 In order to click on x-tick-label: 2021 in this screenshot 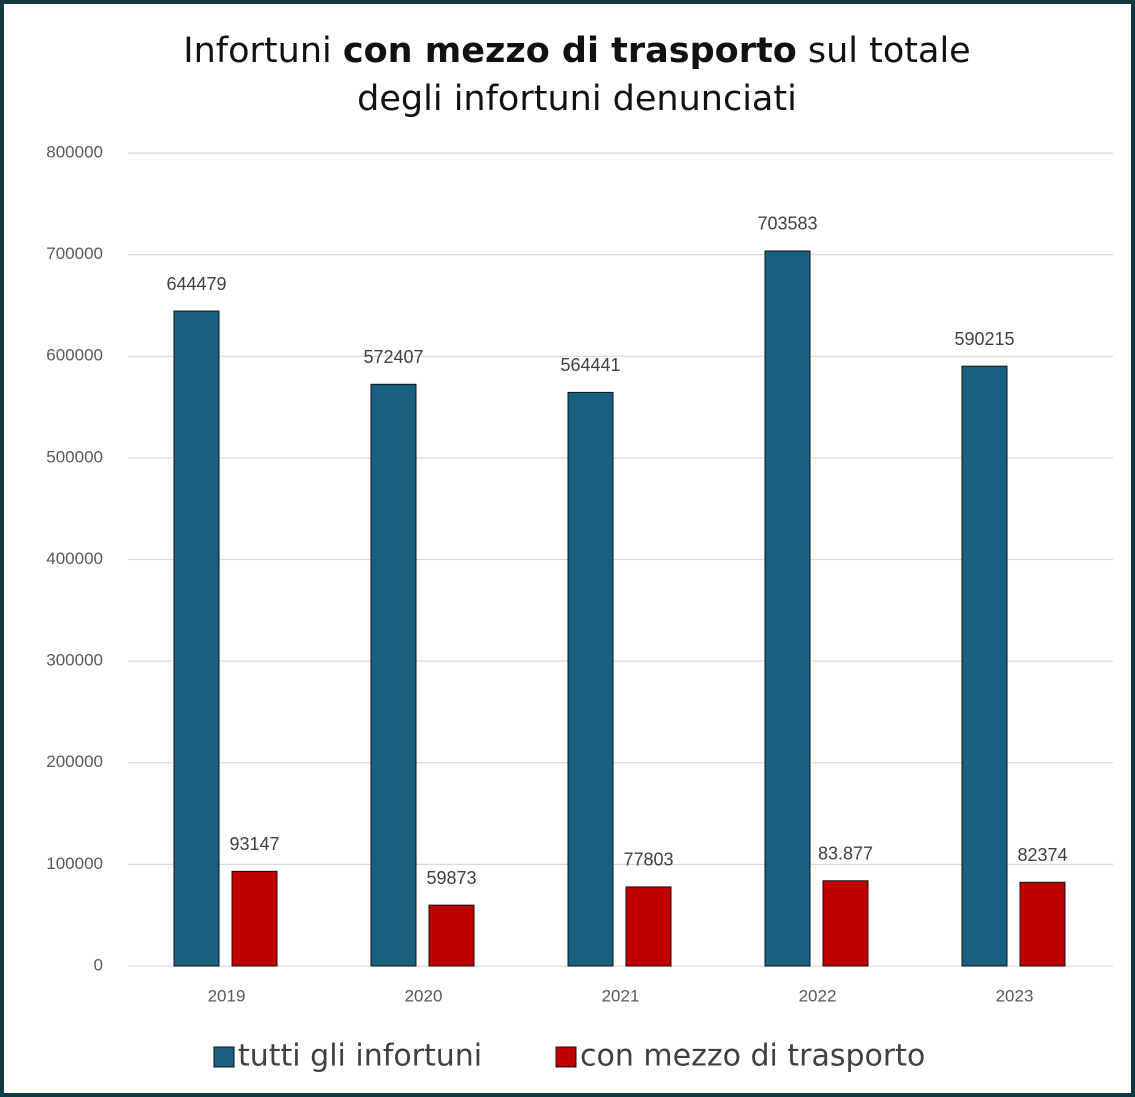, I will do `click(621, 995)`.